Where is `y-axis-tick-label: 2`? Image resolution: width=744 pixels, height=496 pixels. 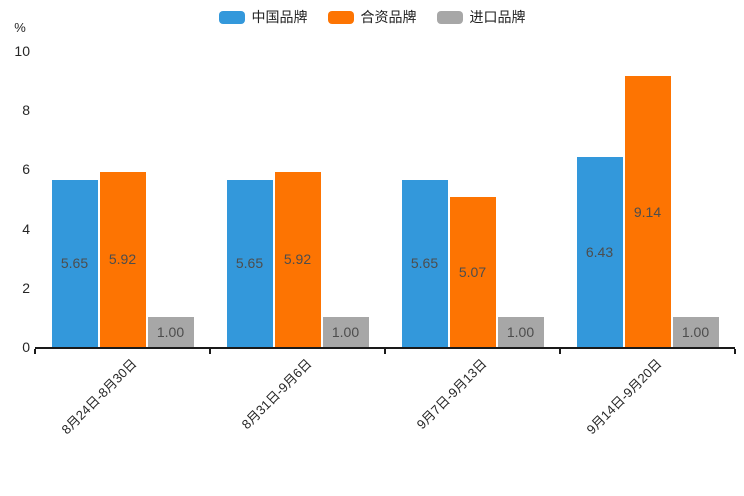 y-axis-tick-label: 2 is located at coordinates (26, 287).